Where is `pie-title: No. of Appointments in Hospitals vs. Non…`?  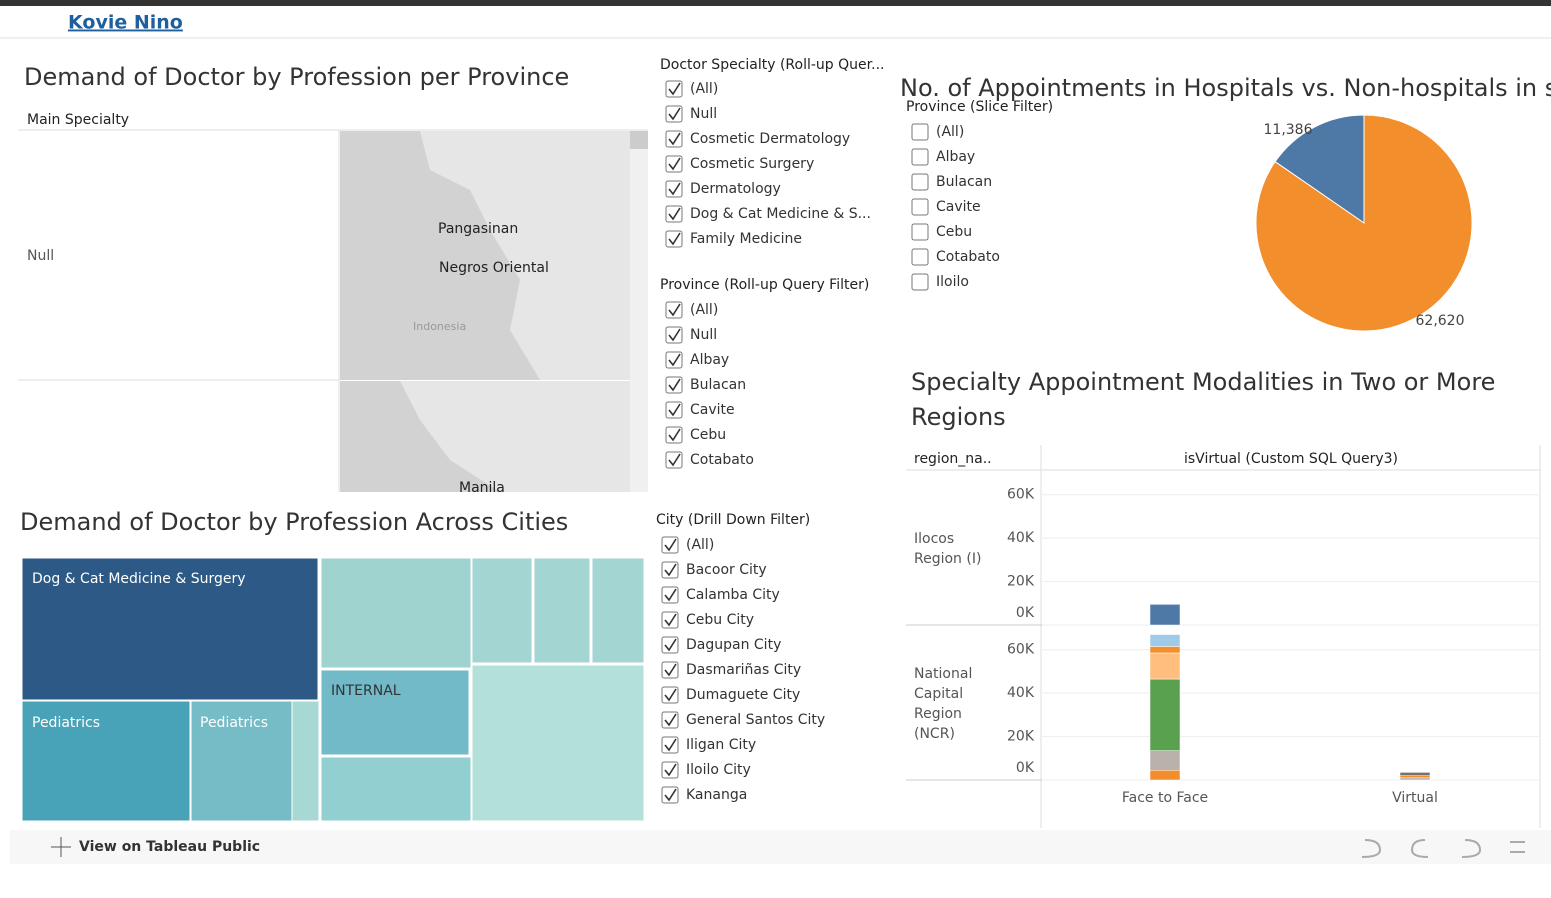 pie-title: No. of Appointments in Hospitals vs. Non… is located at coordinates (1225, 88).